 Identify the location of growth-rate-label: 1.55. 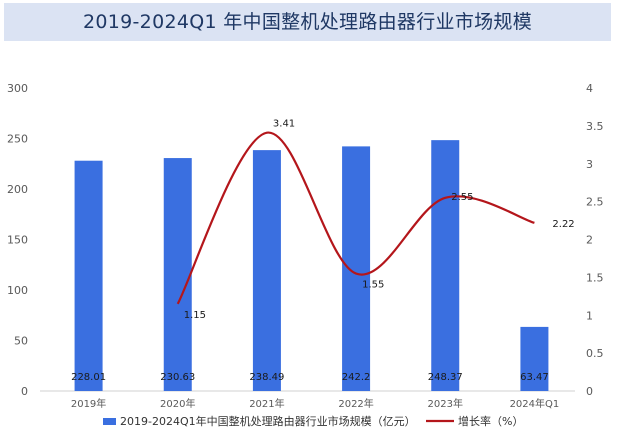
(373, 285).